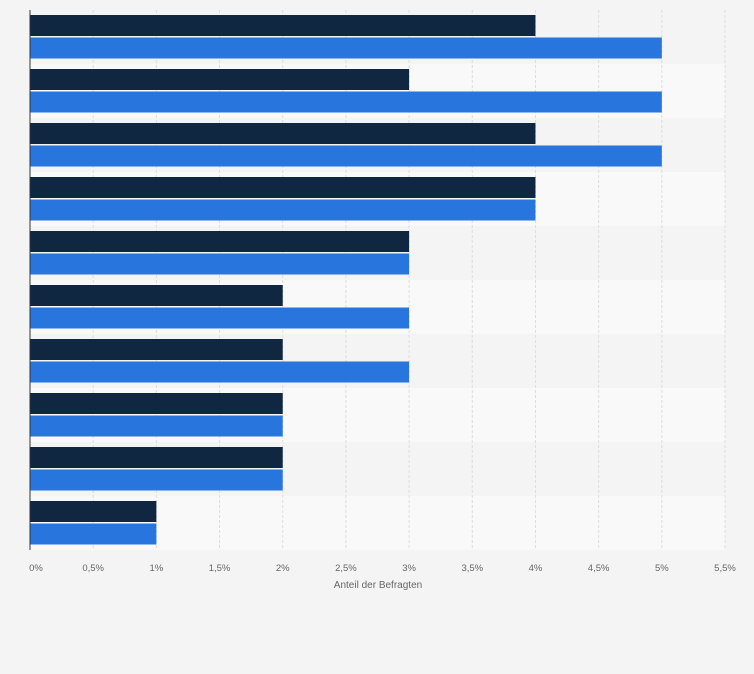  I want to click on bar-s0-c1, so click(220, 79).